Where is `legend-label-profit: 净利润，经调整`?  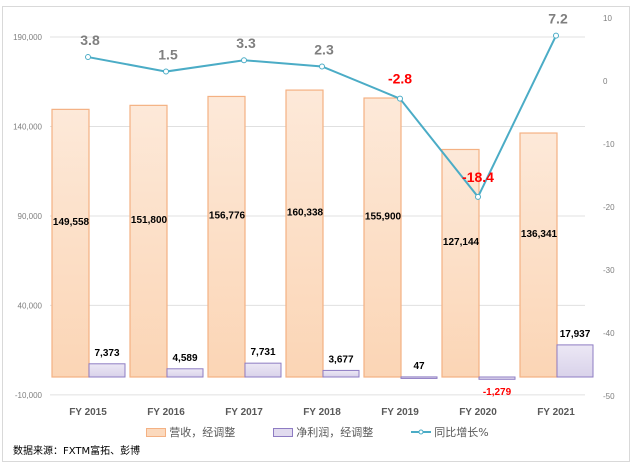
legend-label-profit: 净利润，经调整 is located at coordinates (335, 432).